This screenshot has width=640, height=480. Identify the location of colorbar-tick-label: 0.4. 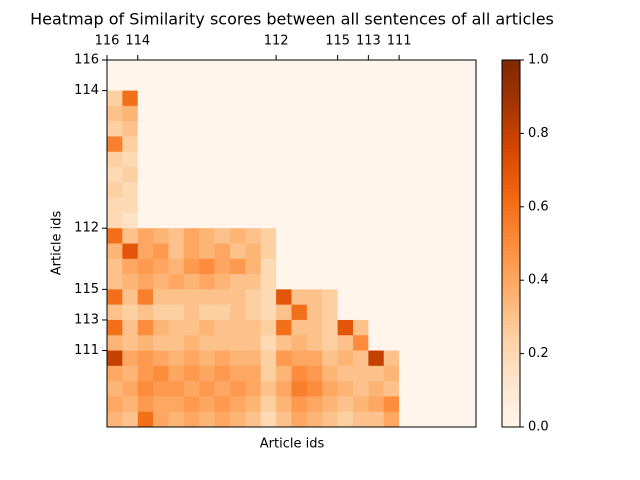
(538, 280).